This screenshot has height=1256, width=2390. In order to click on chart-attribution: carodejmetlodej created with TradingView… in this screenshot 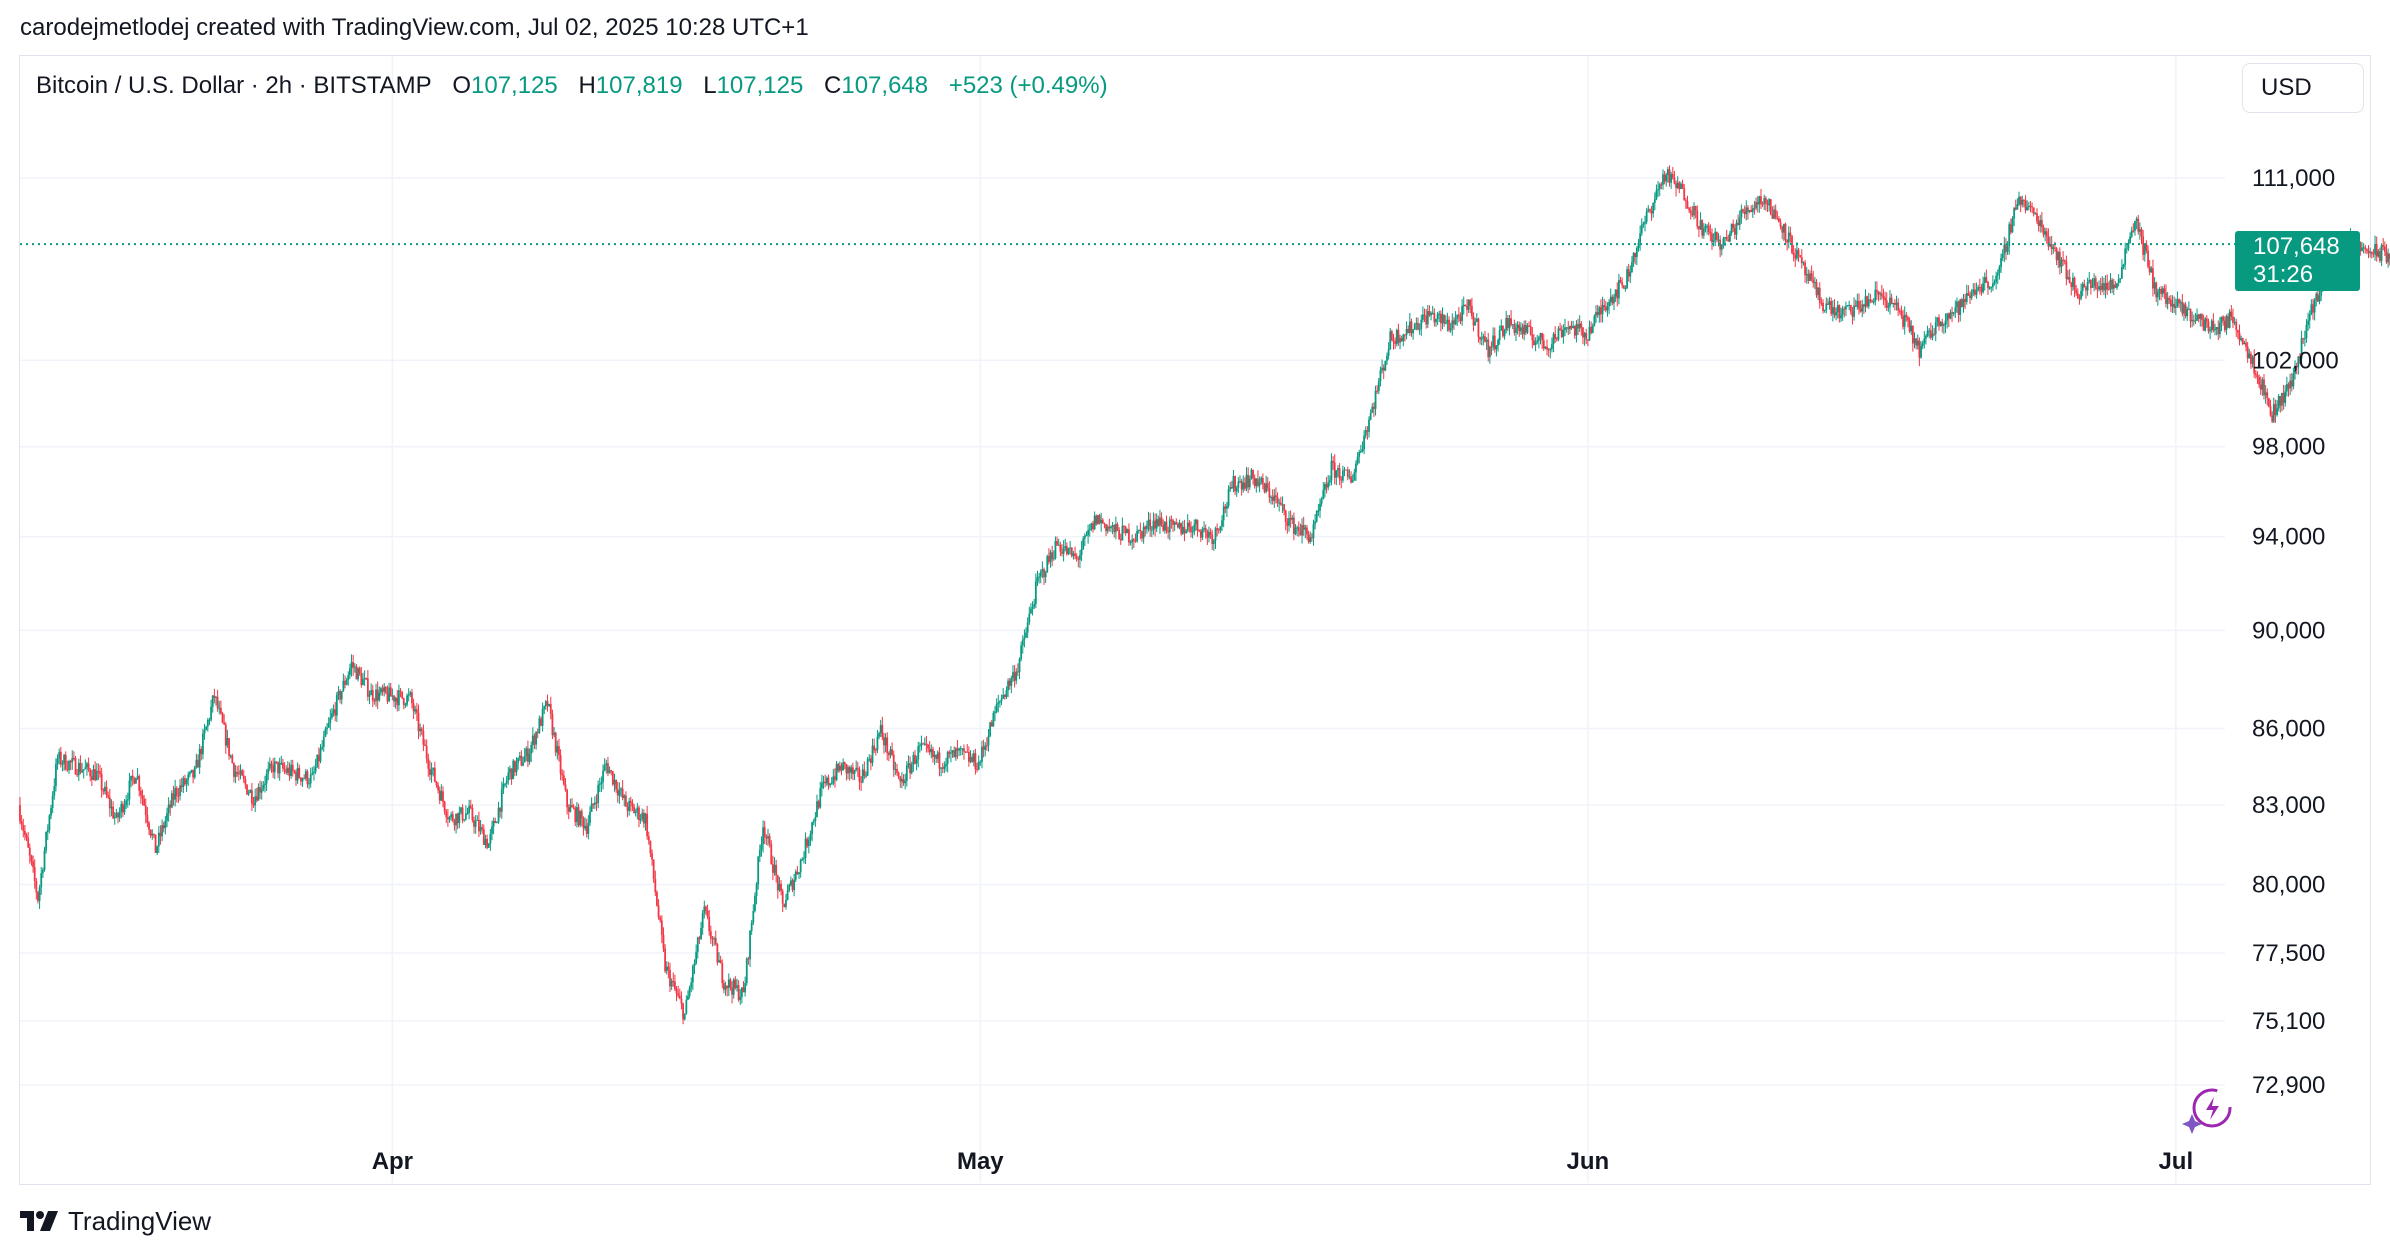, I will do `click(414, 27)`.